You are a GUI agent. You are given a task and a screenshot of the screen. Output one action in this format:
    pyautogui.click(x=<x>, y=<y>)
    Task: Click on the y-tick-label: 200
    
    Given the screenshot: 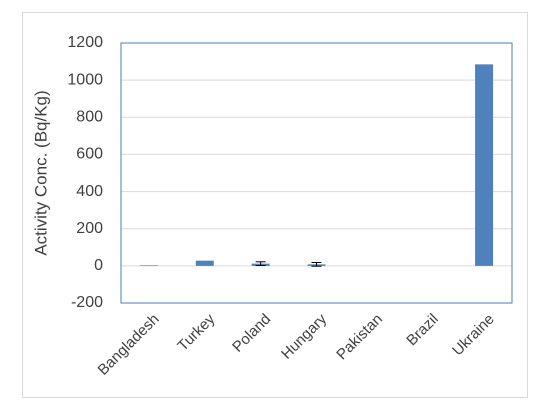 What is the action you would take?
    pyautogui.click(x=89, y=228)
    